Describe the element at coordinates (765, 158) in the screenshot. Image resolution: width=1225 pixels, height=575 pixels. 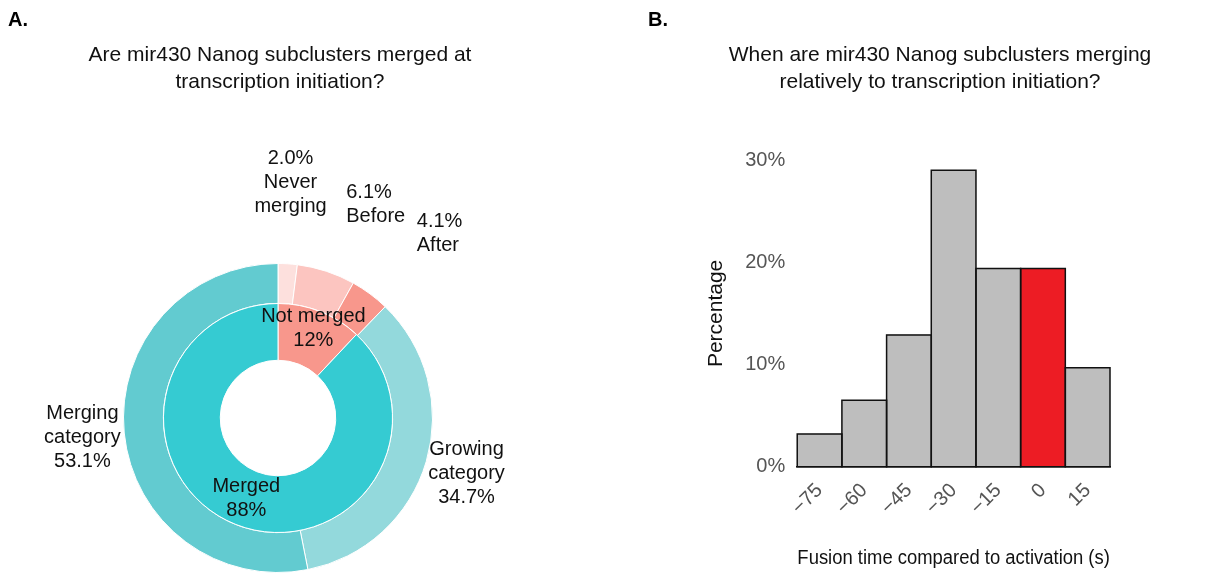
I see `y-tick-label: 30%` at that location.